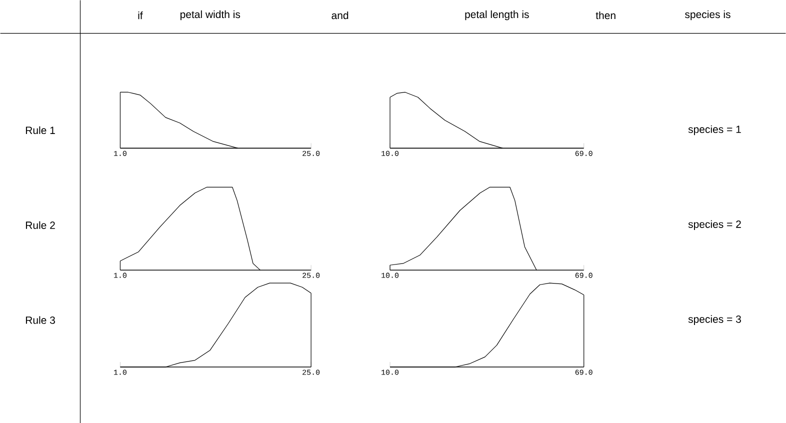 This screenshot has width=786, height=423. Describe the element at coordinates (714, 320) in the screenshot. I see `text: species = 3` at that location.